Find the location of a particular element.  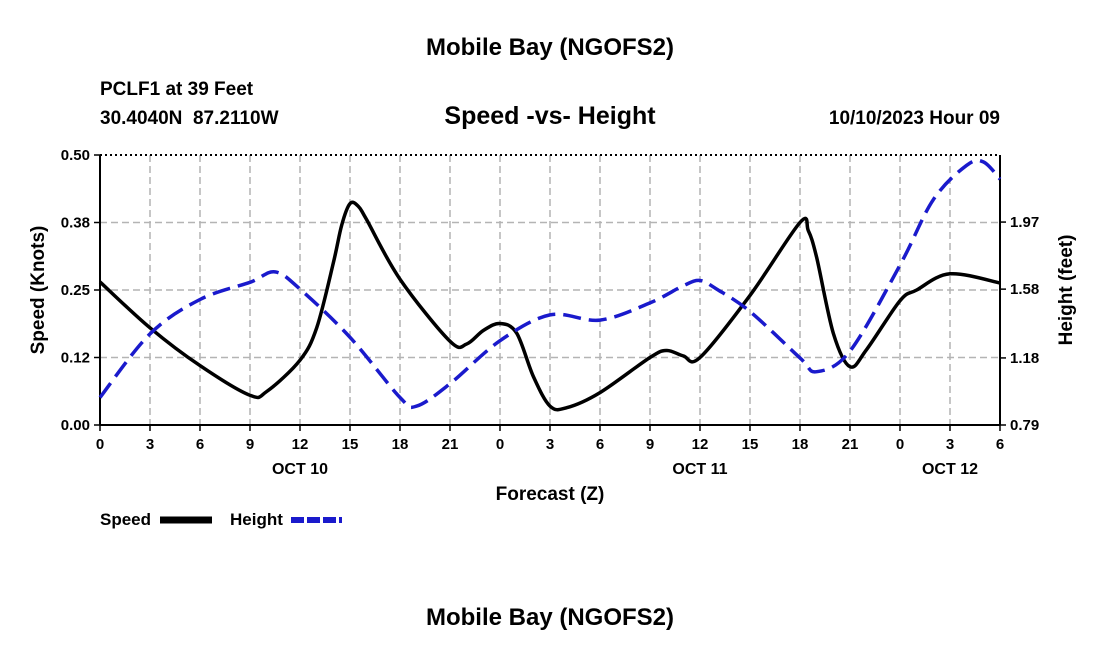

legend-speed-label: Speed is located at coordinates (125, 519).